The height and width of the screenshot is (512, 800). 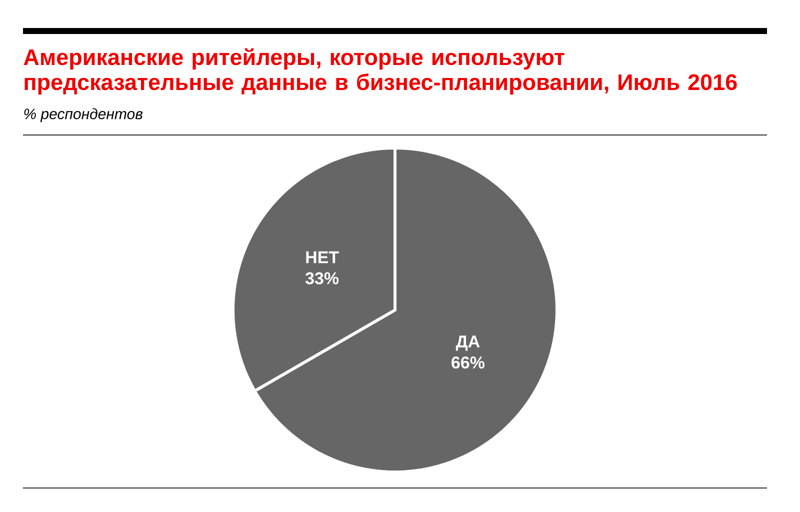 What do you see at coordinates (468, 362) in the screenshot?
I see `data-label: 66%` at bounding box center [468, 362].